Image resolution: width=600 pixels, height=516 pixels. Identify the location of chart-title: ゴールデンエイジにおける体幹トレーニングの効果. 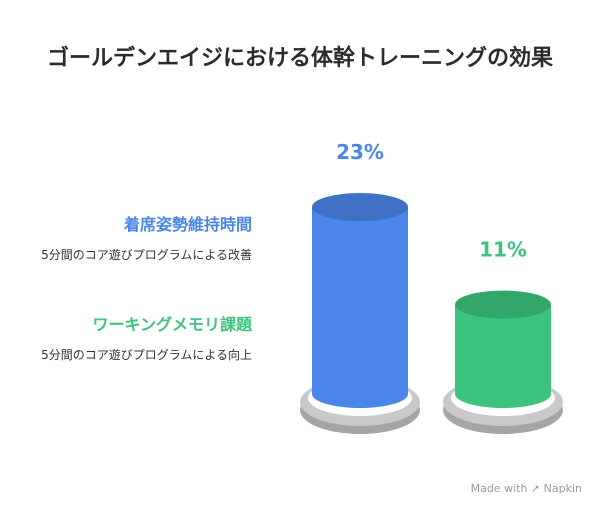
(299, 58).